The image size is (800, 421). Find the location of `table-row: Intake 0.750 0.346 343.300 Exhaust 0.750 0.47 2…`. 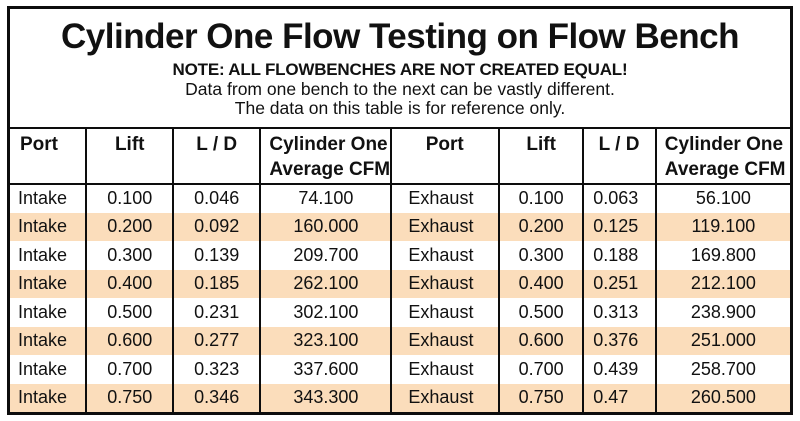

table-row: Intake 0.750 0.346 343.300 Exhaust 0.750 0.47 2… is located at coordinates (400, 397).